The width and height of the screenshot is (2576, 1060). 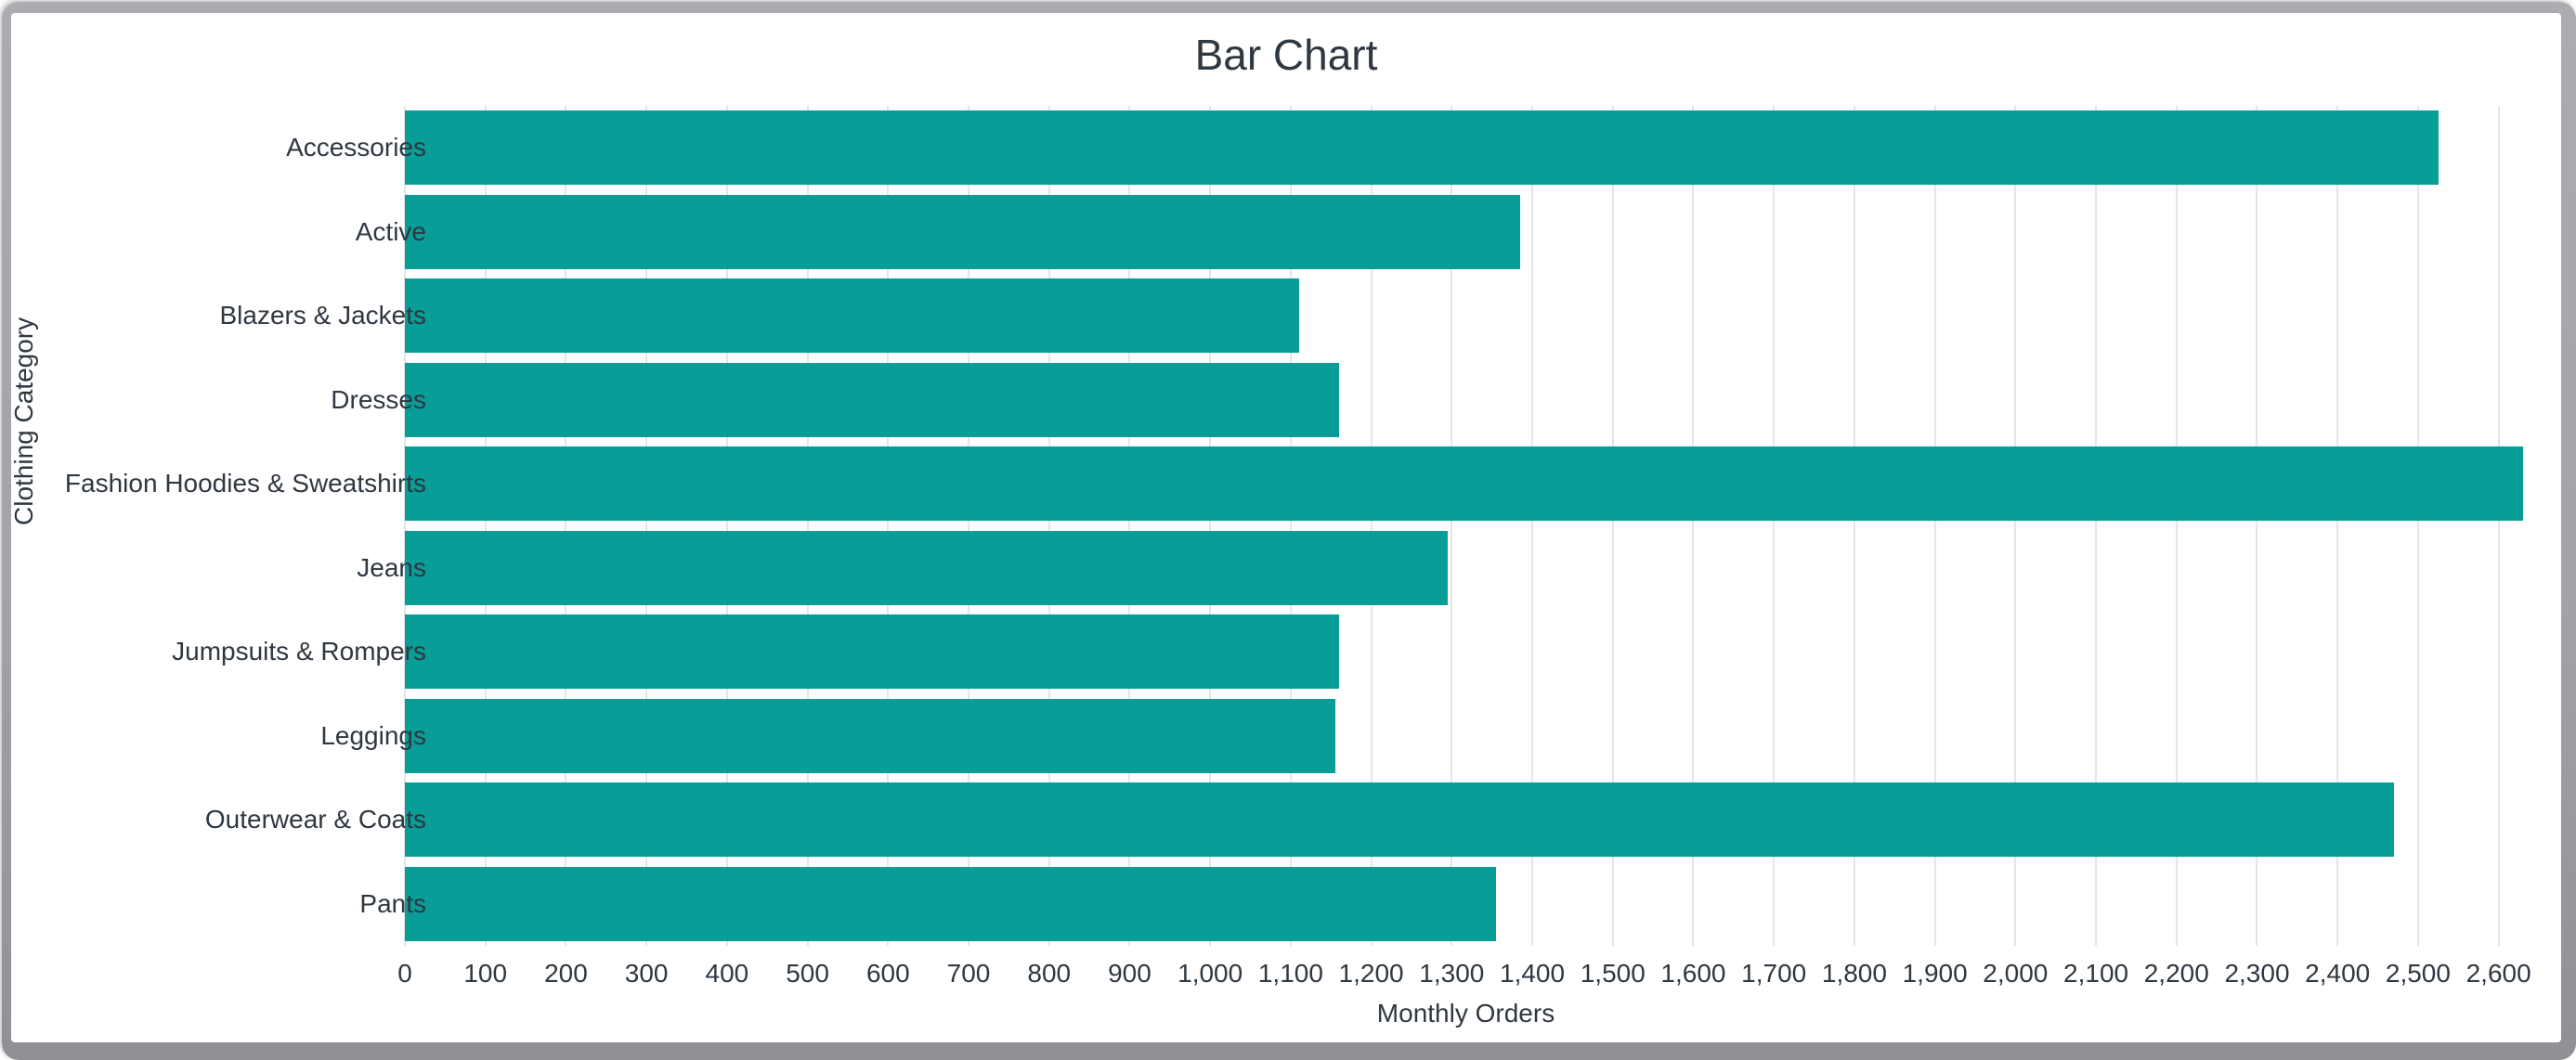 What do you see at coordinates (2338, 526) in the screenshot?
I see `gridline-x-2,400` at bounding box center [2338, 526].